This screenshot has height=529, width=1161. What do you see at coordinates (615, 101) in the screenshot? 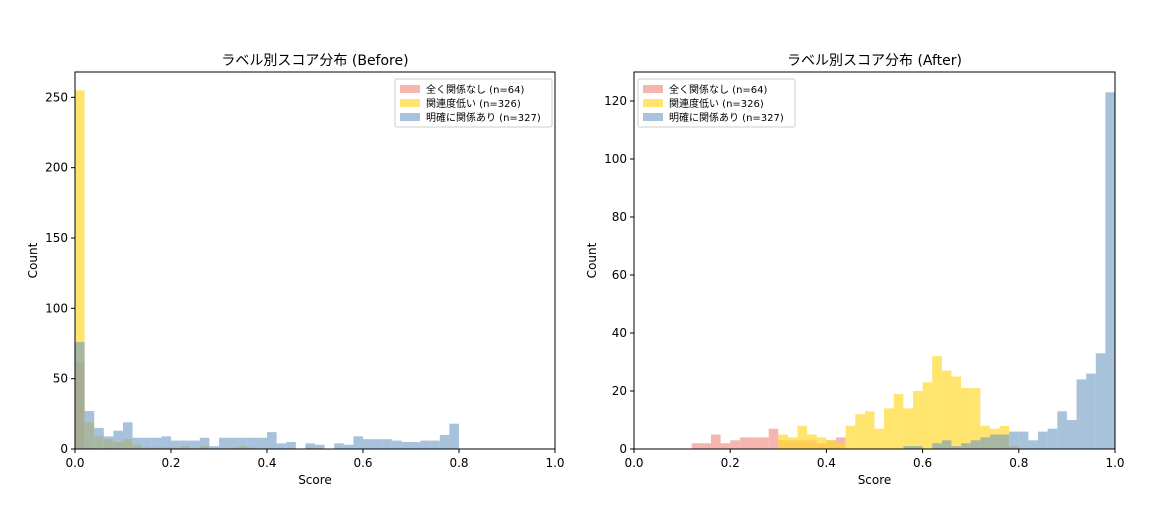
I see `y-tick-label: 120` at bounding box center [615, 101].